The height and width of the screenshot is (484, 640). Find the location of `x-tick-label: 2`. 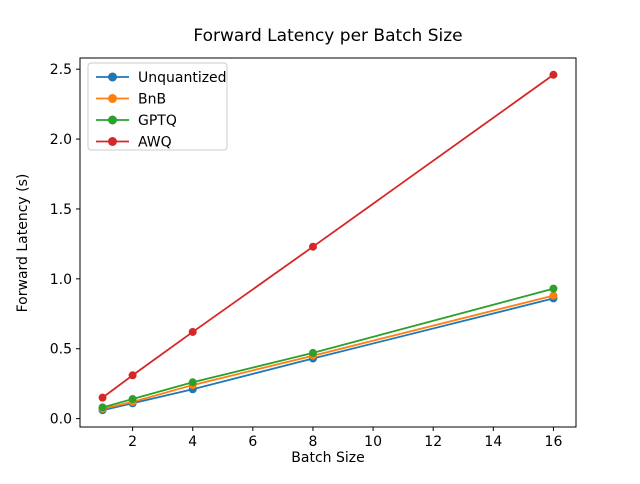

x-tick-label: 2 is located at coordinates (132, 442).